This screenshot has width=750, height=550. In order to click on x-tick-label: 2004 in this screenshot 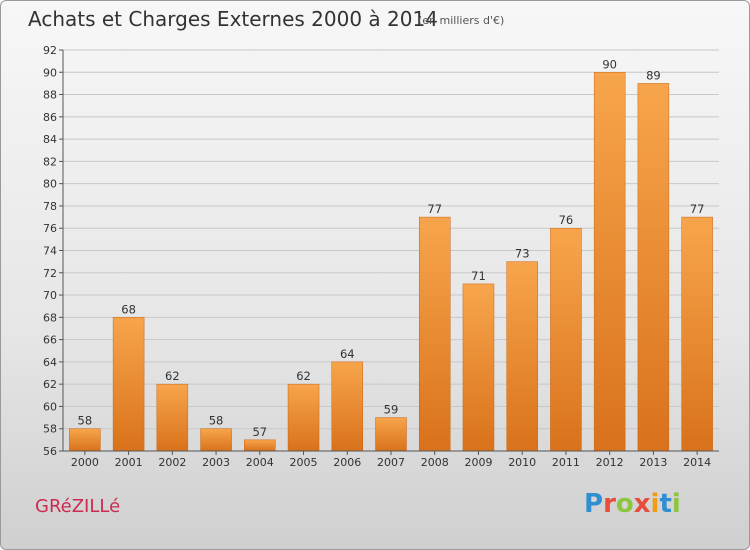, I will do `click(260, 462)`.